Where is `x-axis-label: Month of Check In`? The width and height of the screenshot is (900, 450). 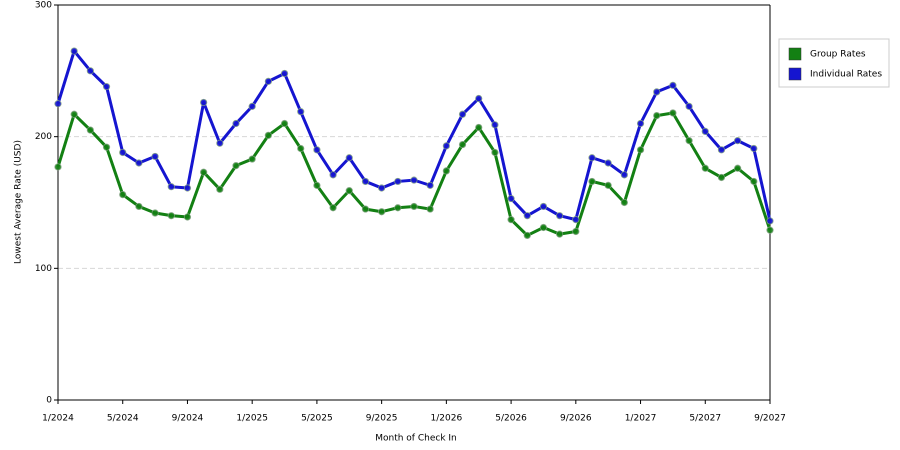 x-axis-label: Month of Check In is located at coordinates (416, 439).